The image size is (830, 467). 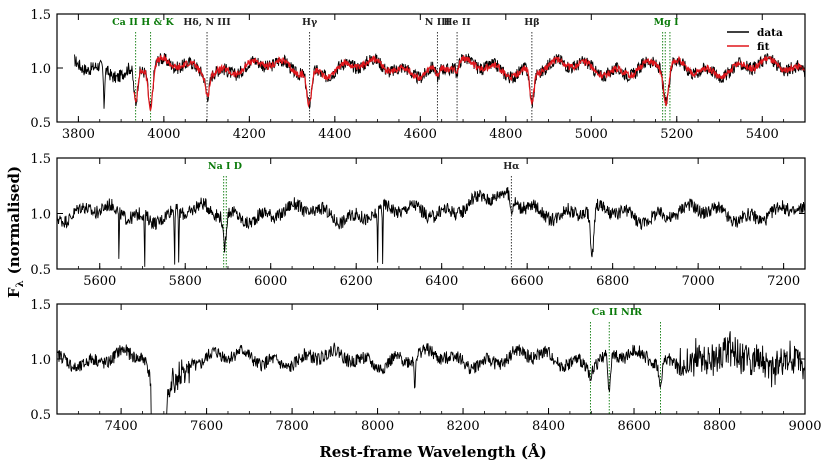 What do you see at coordinates (270, 281) in the screenshot?
I see `x-tick-label: 6000` at bounding box center [270, 281].